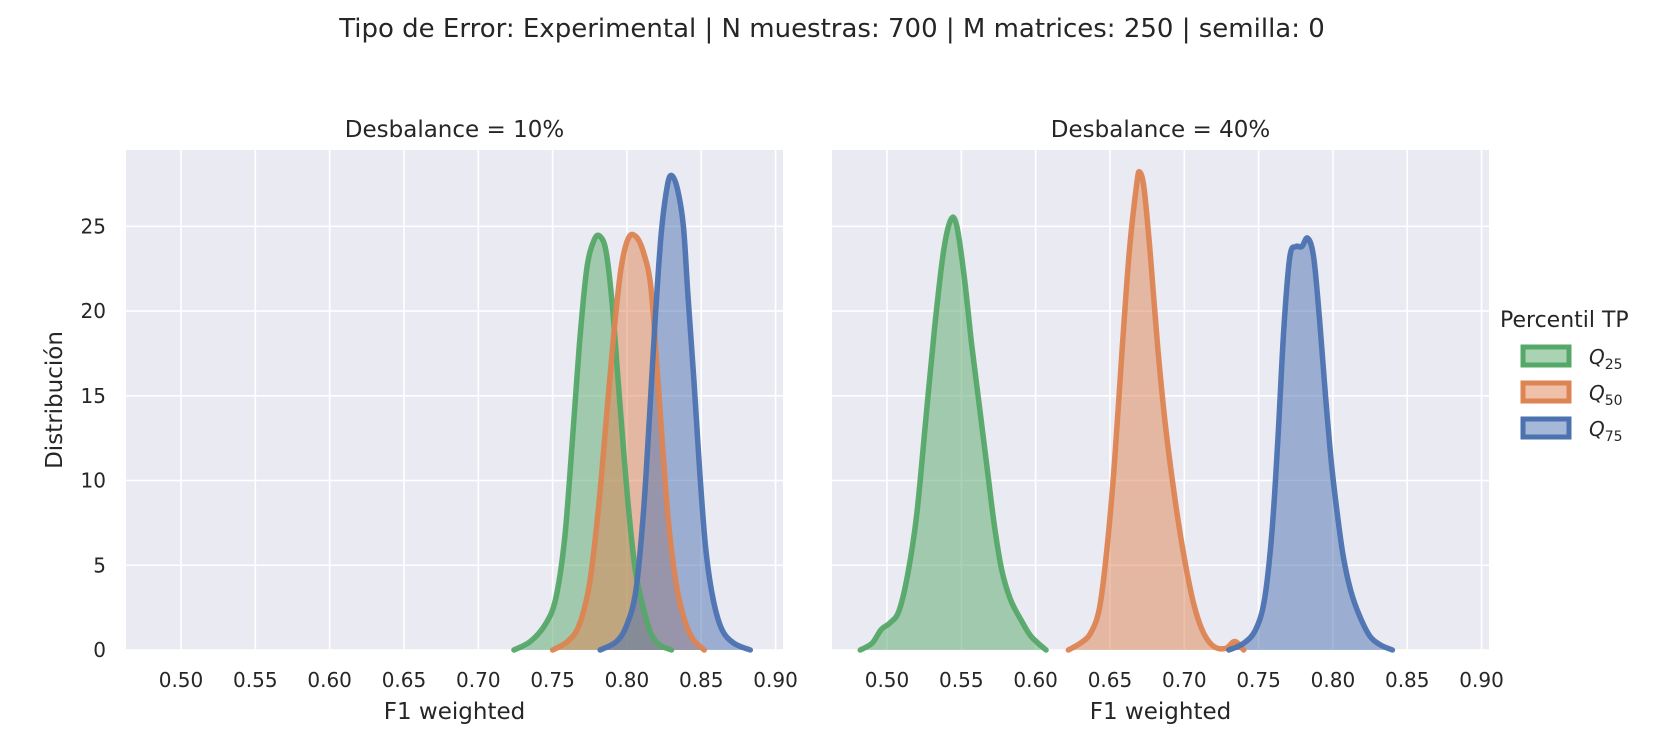 The width and height of the screenshot is (1664, 750). Describe the element at coordinates (93, 396) in the screenshot. I see `y-tick-label: 15` at that location.